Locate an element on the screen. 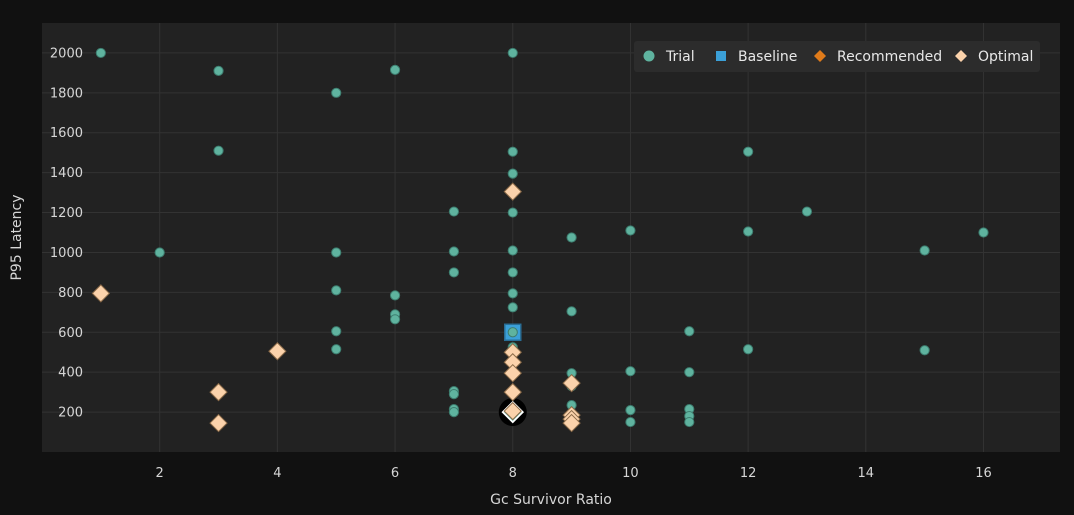  y-tick-label: 1800 is located at coordinates (66, 93).